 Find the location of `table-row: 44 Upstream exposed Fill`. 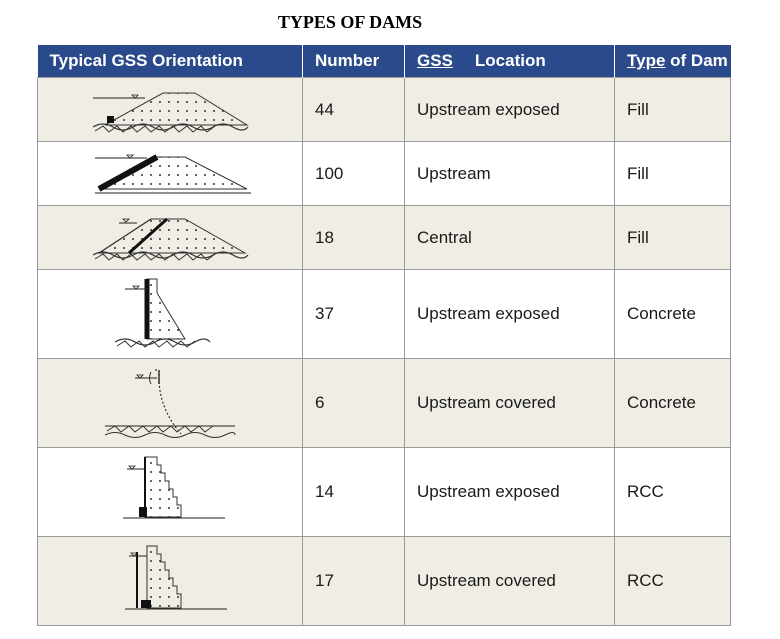

table-row: 44 Upstream exposed Fill is located at coordinates (384, 109).